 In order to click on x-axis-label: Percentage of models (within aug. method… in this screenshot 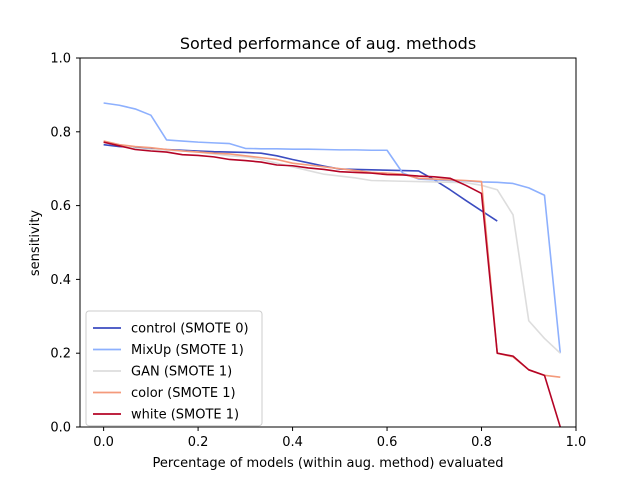, I will do `click(328, 463)`.